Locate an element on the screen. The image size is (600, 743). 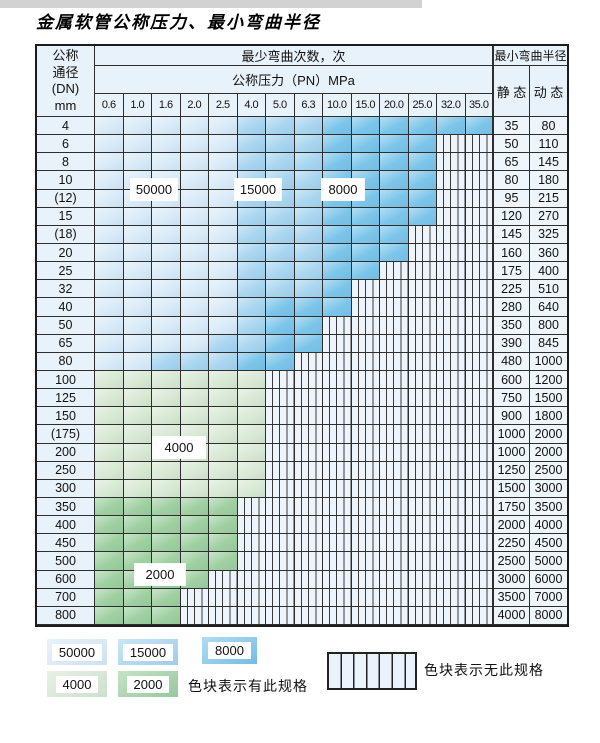
dn-cell: 50 is located at coordinates (66, 325).